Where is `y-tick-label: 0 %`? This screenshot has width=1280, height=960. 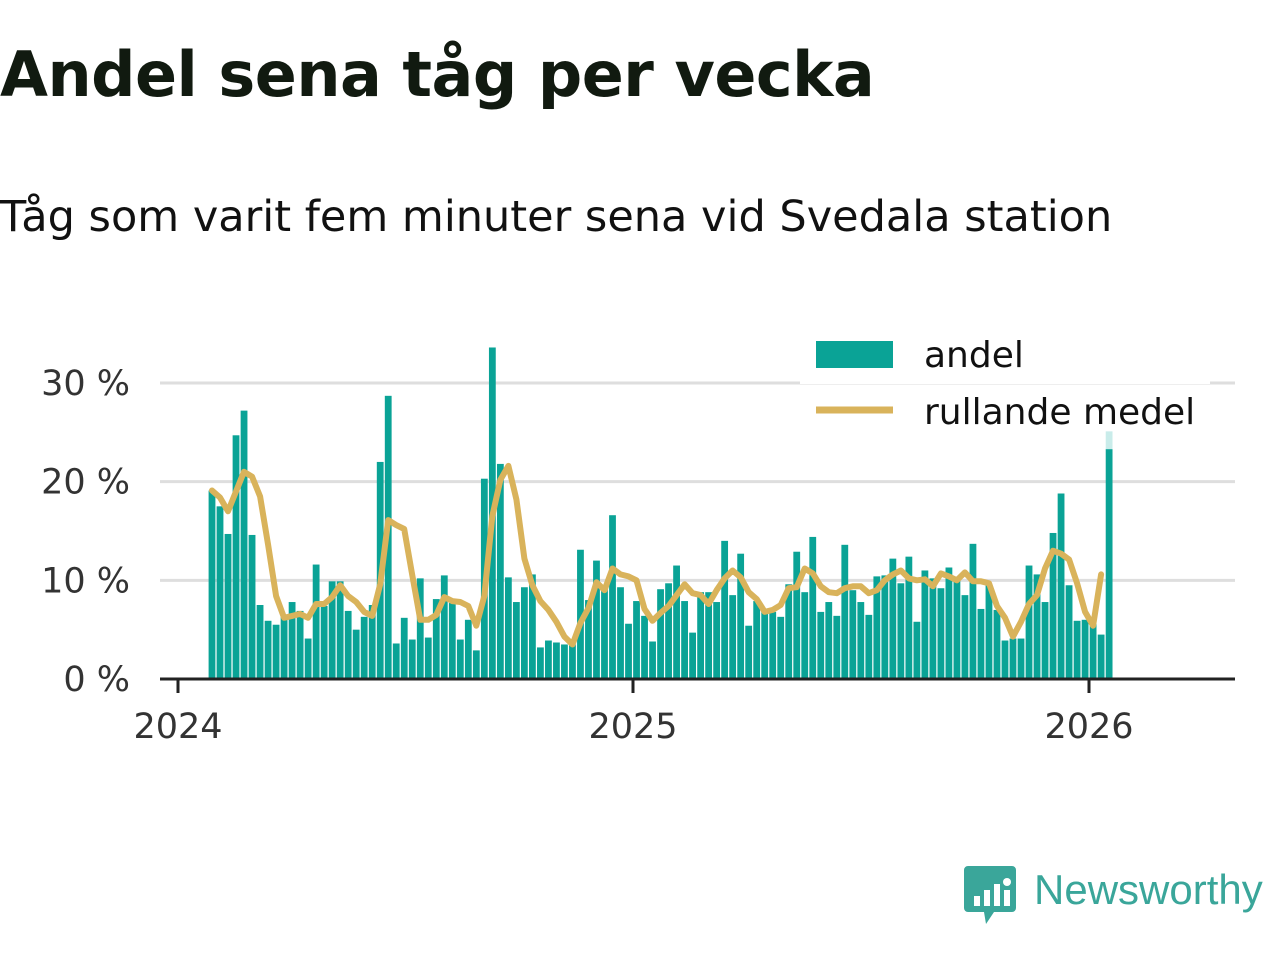
y-tick-label: 0 % is located at coordinates (96, 680).